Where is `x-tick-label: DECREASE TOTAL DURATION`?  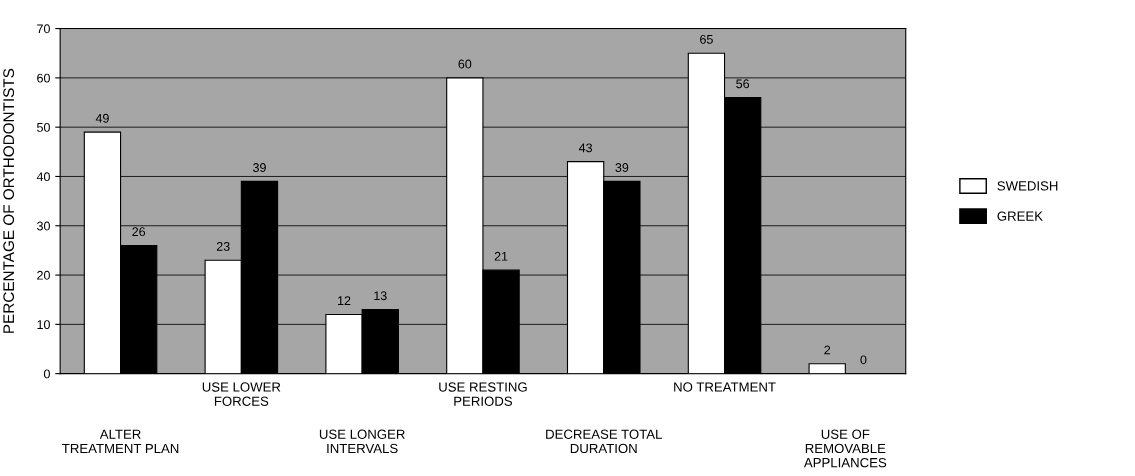 x-tick-label: DECREASE TOTAL DURATION is located at coordinates (604, 441).